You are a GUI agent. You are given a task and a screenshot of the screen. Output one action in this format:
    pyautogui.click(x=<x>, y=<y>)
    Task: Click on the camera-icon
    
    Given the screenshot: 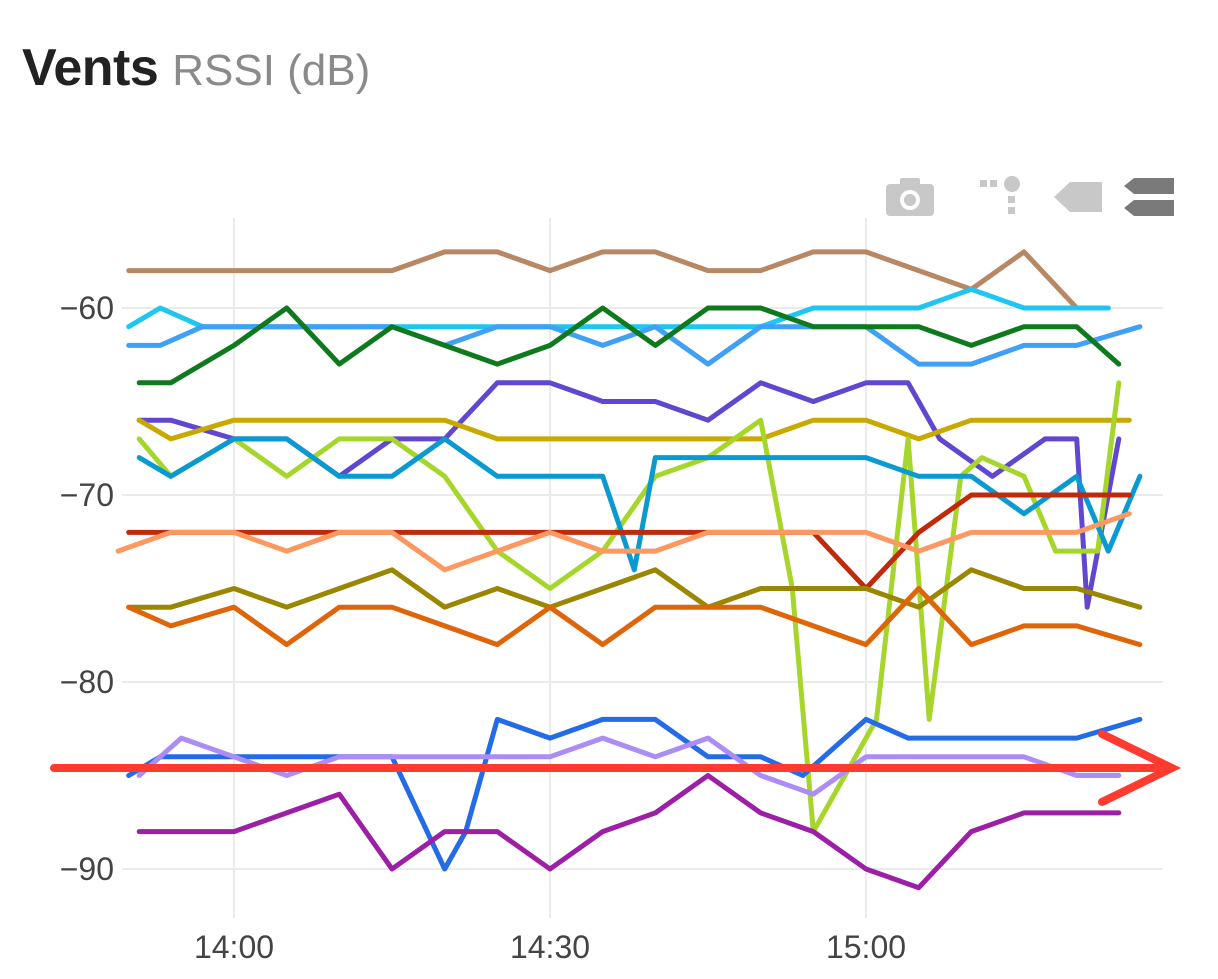 What is the action you would take?
    pyautogui.click(x=910, y=197)
    